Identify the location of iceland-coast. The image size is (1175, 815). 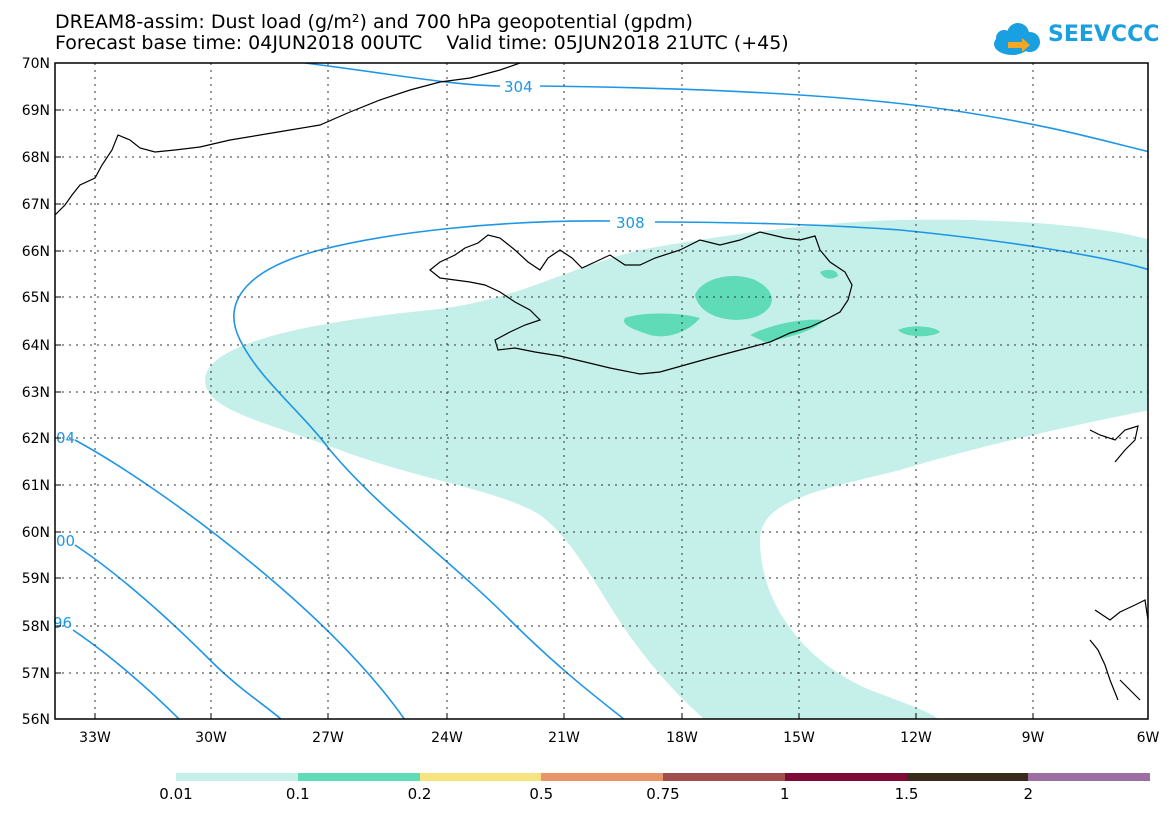
(641, 303).